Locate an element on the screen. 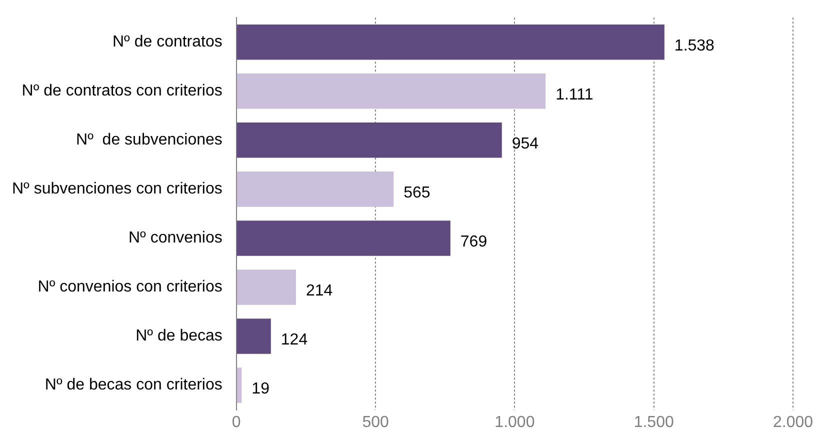 This screenshot has width=823, height=439. data-label: 769 is located at coordinates (474, 242).